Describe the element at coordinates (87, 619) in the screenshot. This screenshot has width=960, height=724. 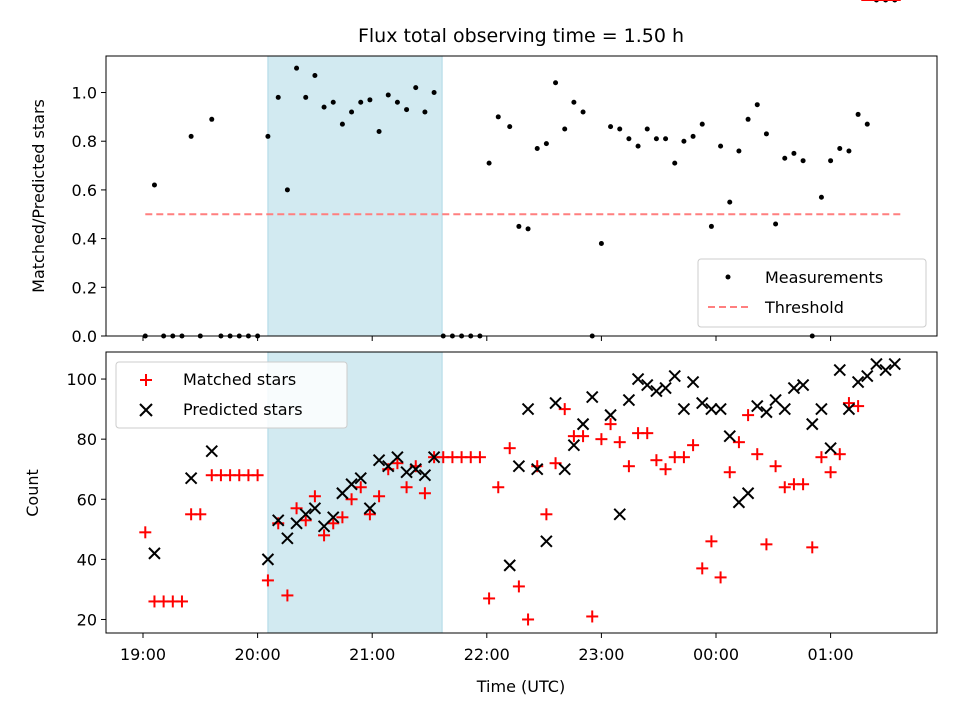
I see `bottom-y-tick-label: 20` at that location.